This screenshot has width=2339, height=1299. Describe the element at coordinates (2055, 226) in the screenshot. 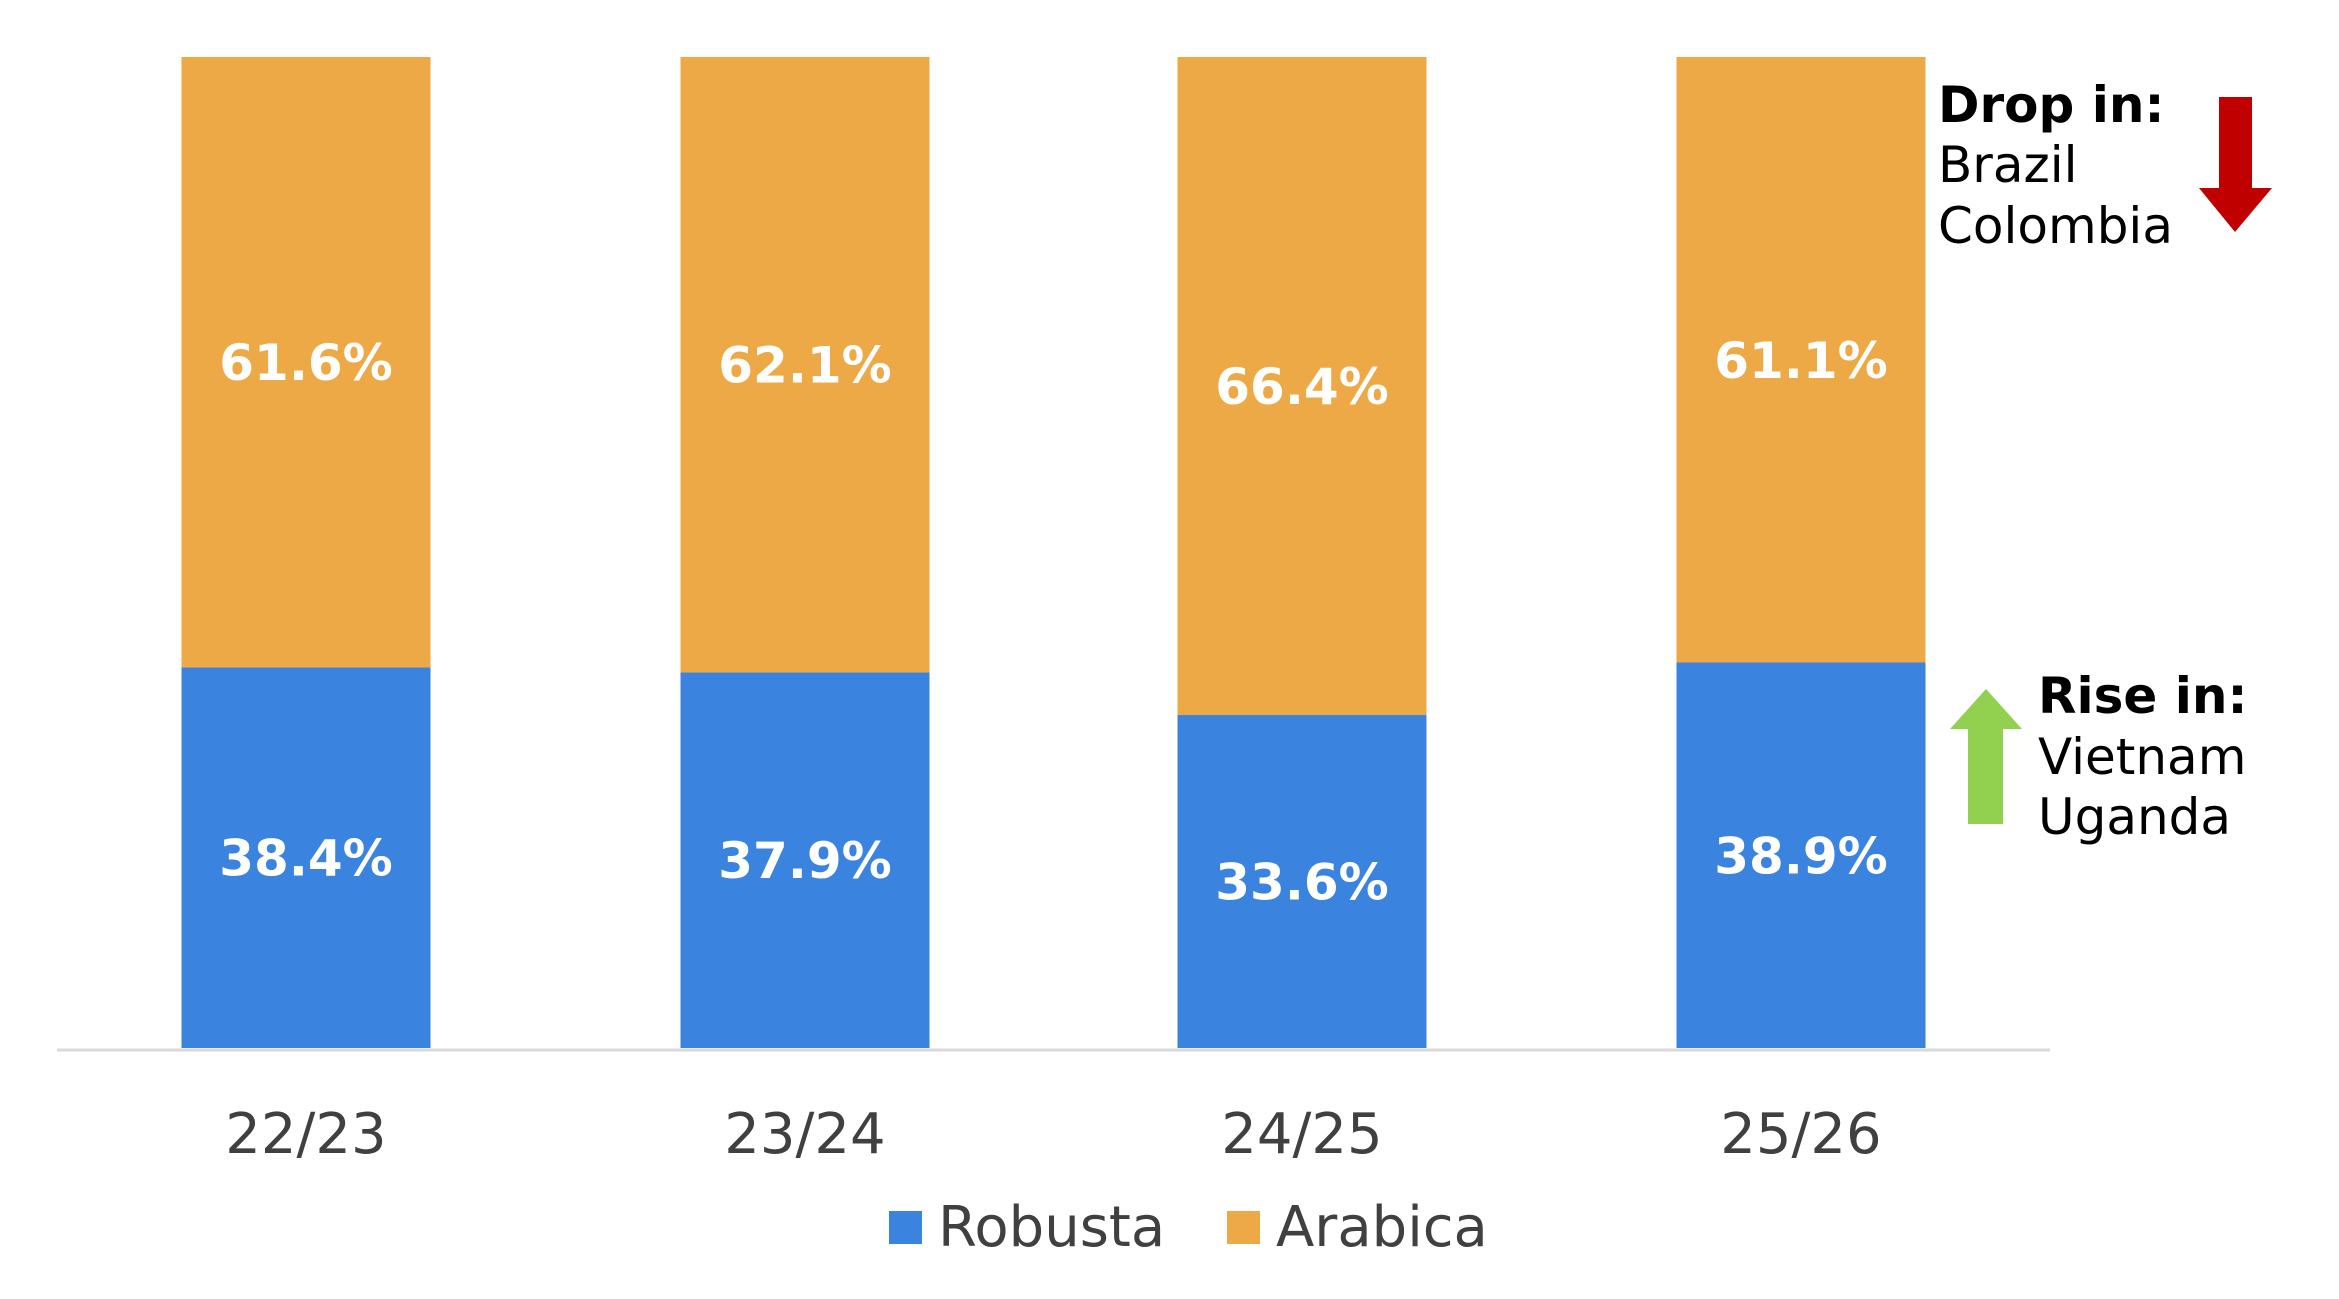

I see `annotation-drop-line-2: Colombia` at that location.